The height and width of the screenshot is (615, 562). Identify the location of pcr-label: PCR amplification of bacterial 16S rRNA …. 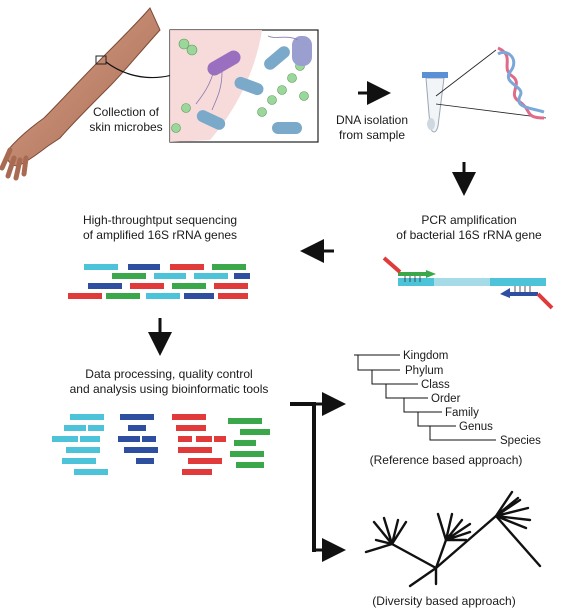
(469, 227).